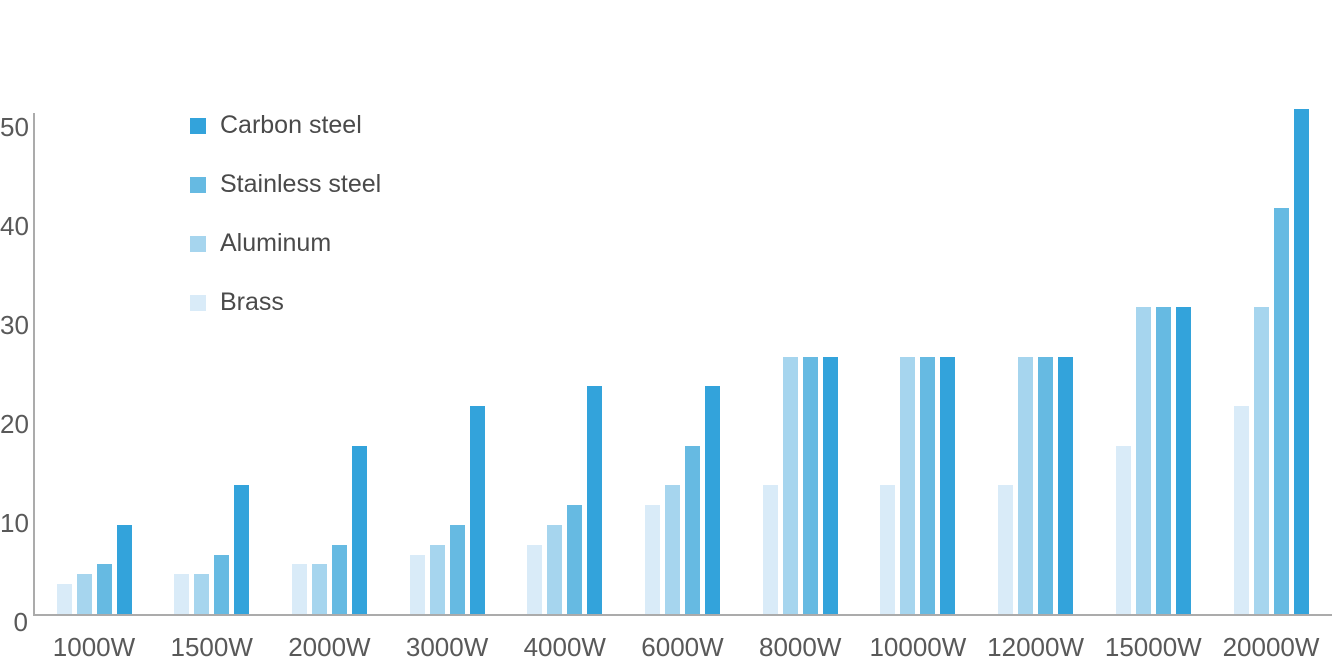 The width and height of the screenshot is (1332, 663). What do you see at coordinates (14, 127) in the screenshot?
I see `y-tick-label: 50` at bounding box center [14, 127].